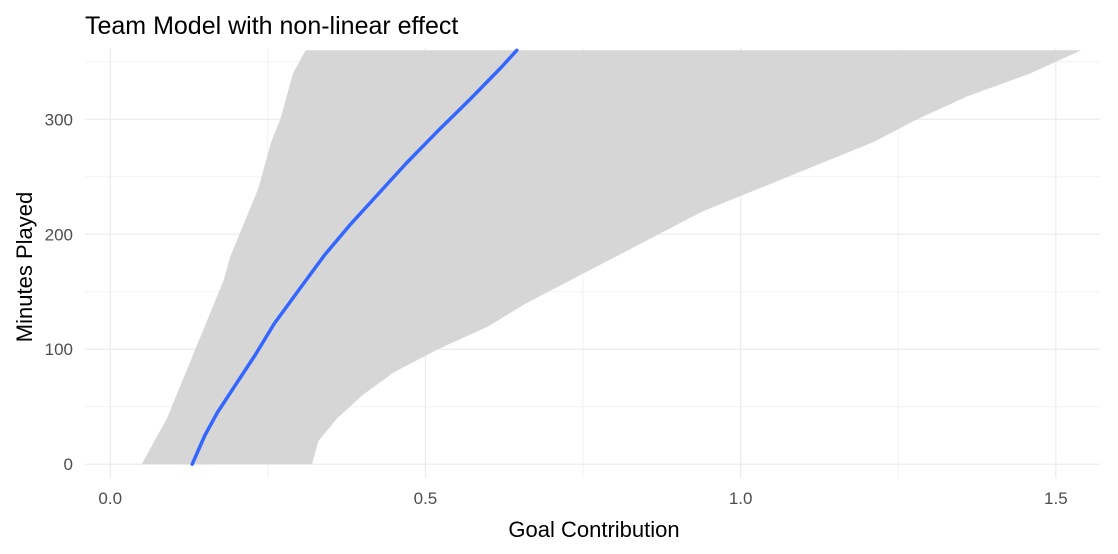  I want to click on x-axis-title: Goal Contribution, so click(593, 529).